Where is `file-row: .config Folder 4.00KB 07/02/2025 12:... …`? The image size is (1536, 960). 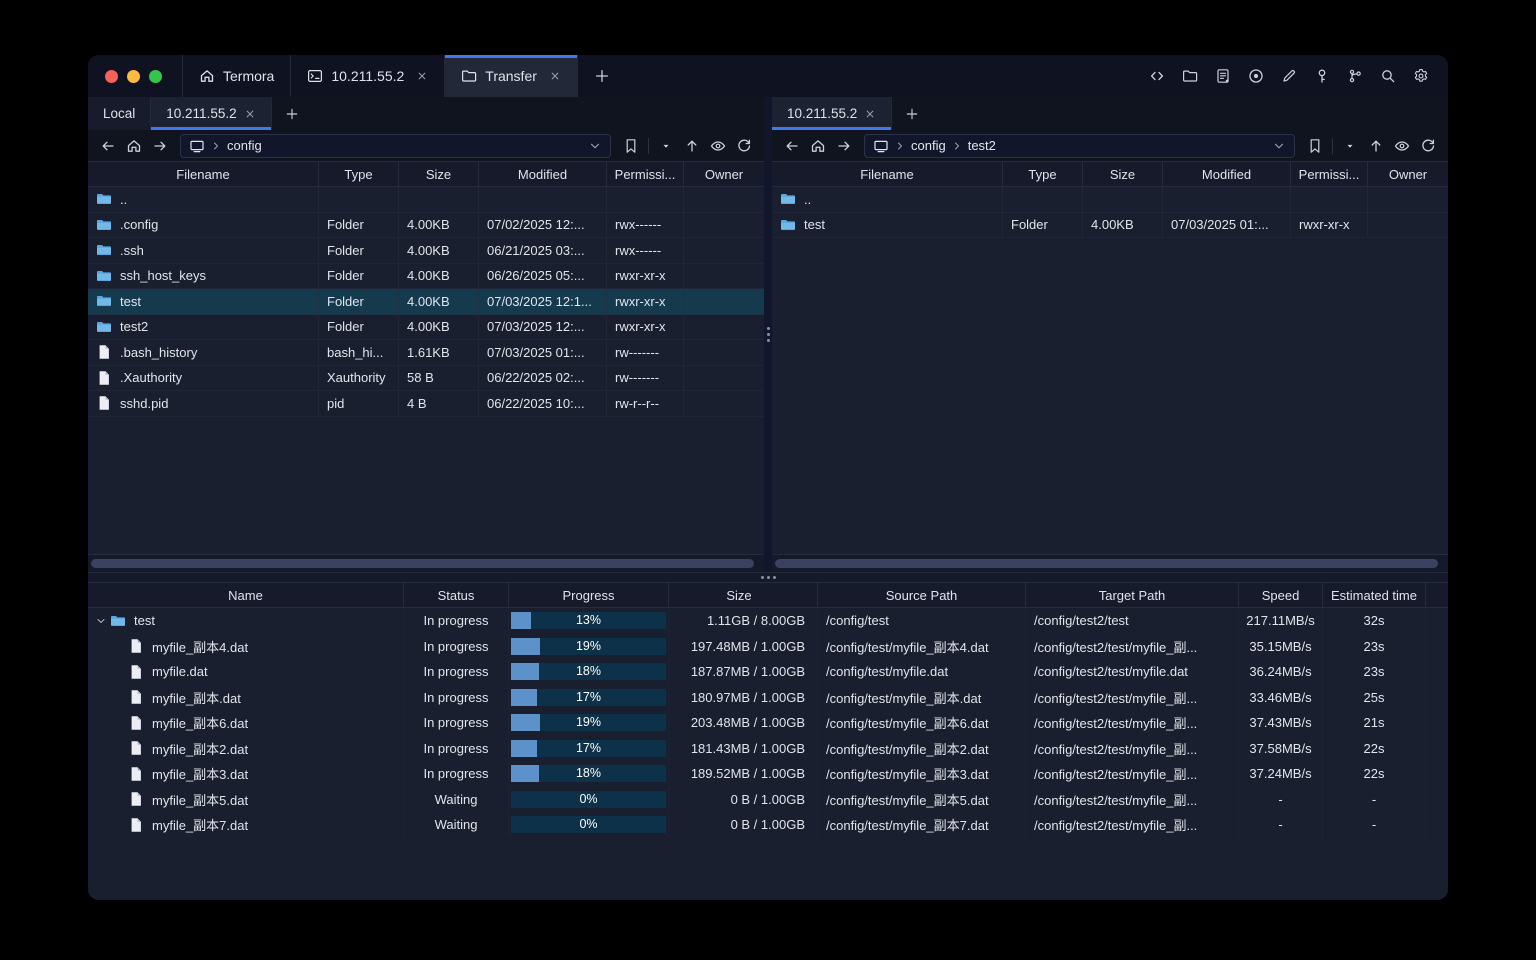 file-row: .config Folder 4.00KB 07/02/2025 12:... … is located at coordinates (426, 225).